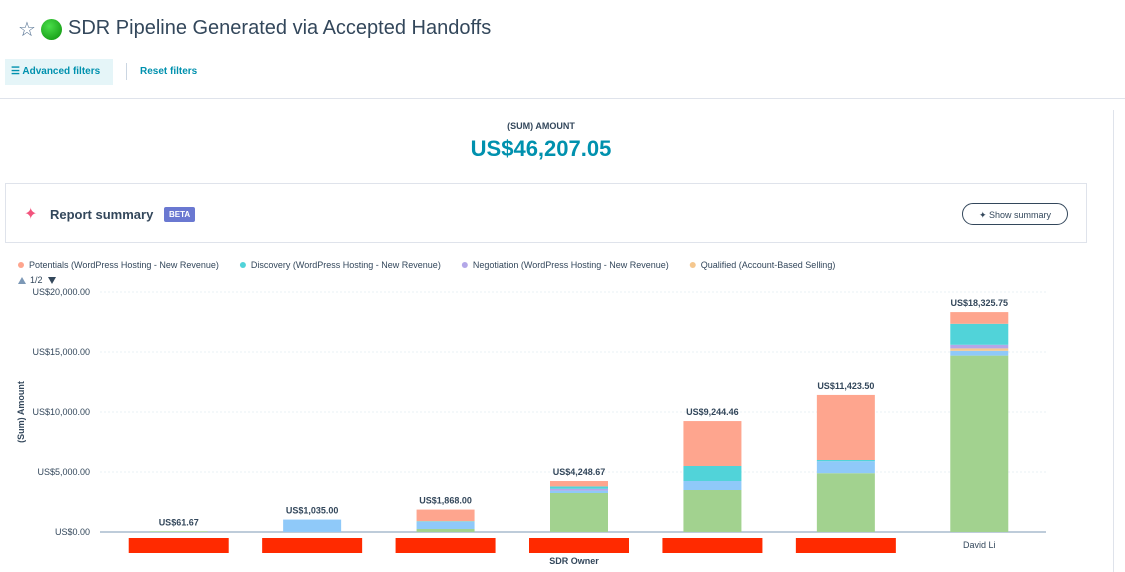  What do you see at coordinates (61, 292) in the screenshot?
I see `y-tick-label: US$20,000.00` at bounding box center [61, 292].